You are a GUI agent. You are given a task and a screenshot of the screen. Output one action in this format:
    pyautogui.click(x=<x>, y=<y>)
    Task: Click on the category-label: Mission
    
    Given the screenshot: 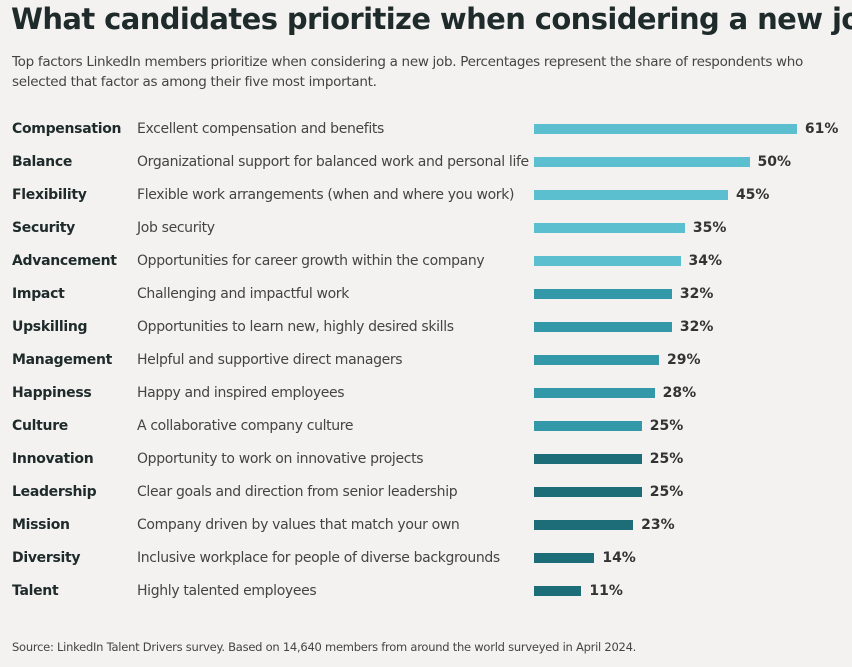 What is the action you would take?
    pyautogui.click(x=41, y=525)
    